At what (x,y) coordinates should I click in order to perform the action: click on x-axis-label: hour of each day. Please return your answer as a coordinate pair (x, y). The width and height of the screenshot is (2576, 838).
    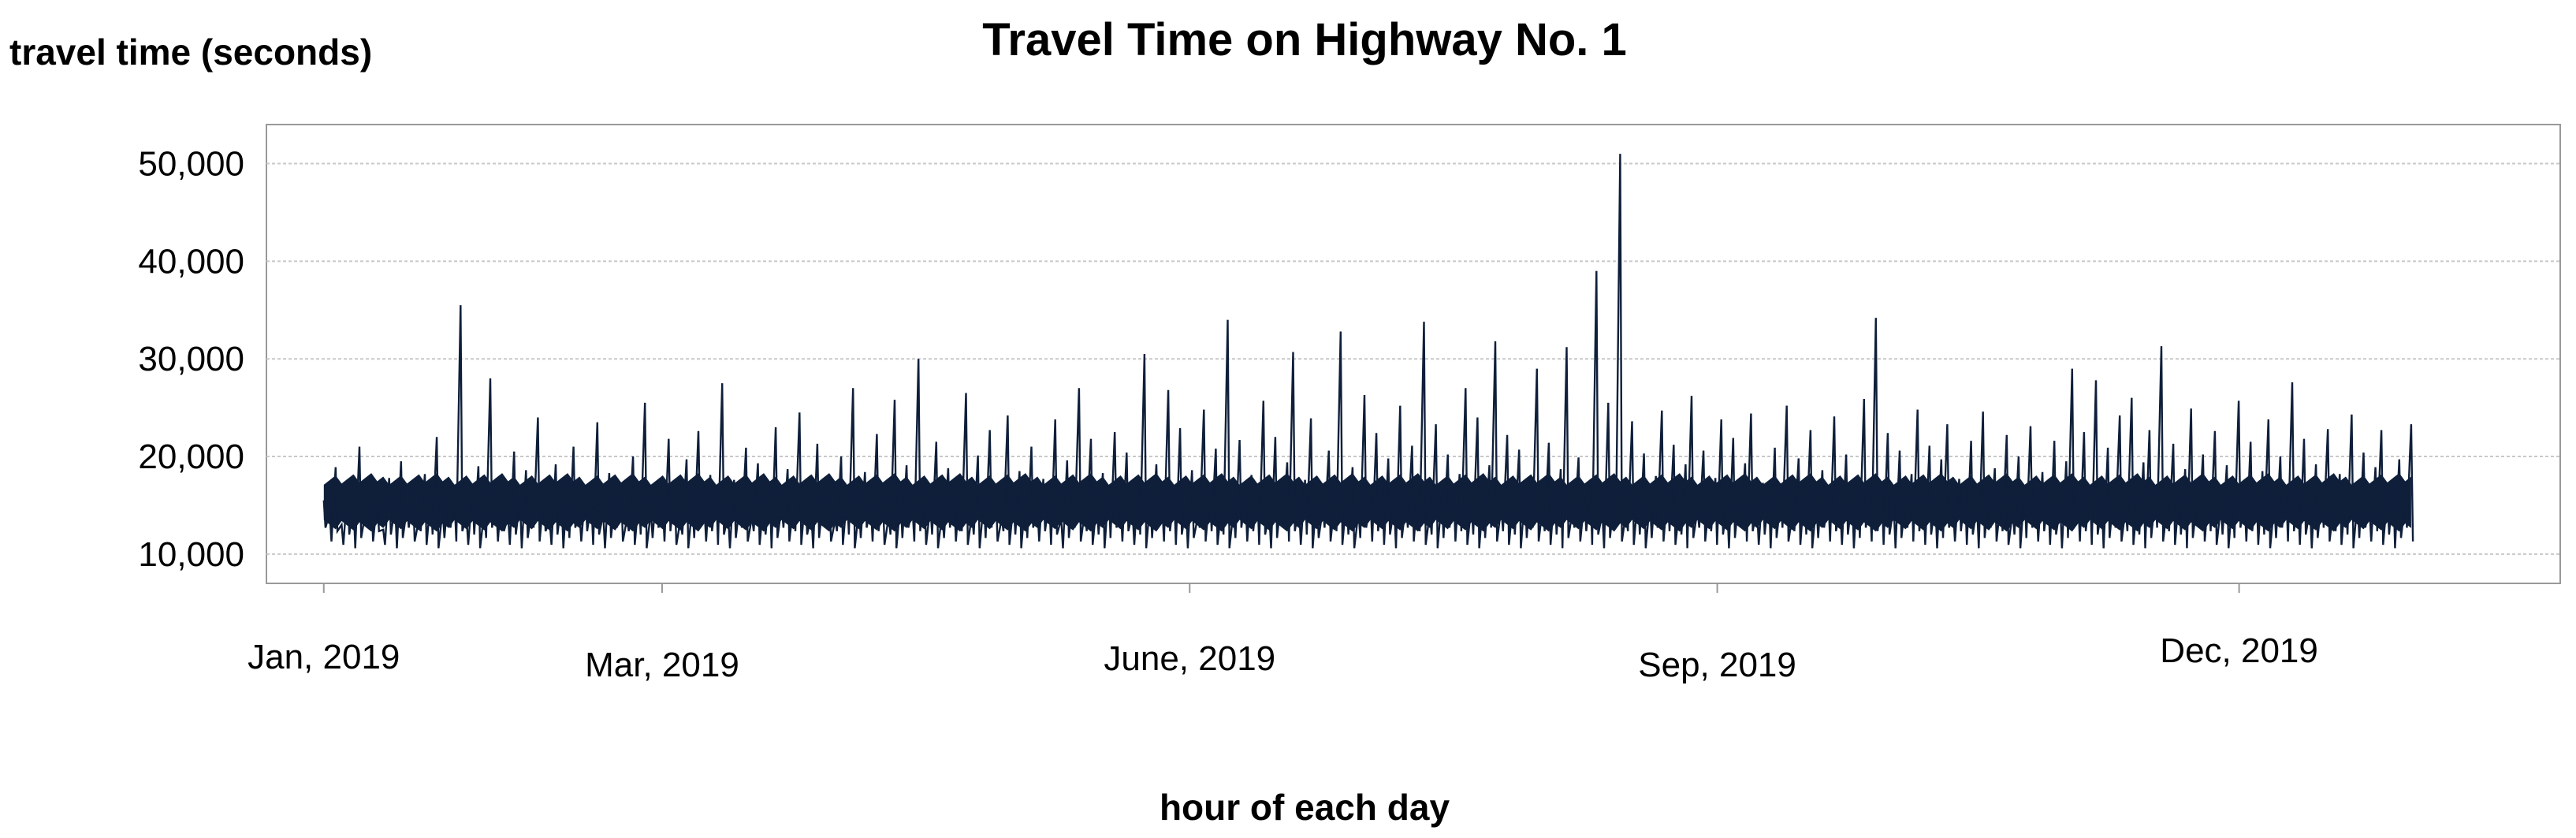
    Looking at the image, I should click on (1305, 807).